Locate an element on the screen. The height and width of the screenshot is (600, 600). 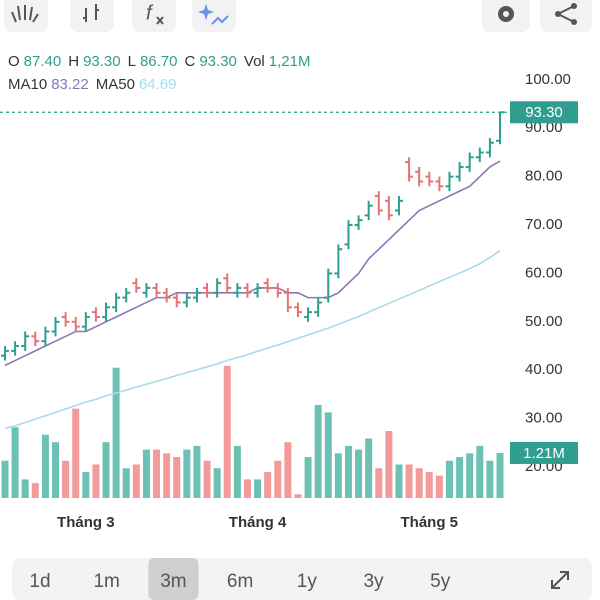
bar-button is located at coordinates (92, 16).